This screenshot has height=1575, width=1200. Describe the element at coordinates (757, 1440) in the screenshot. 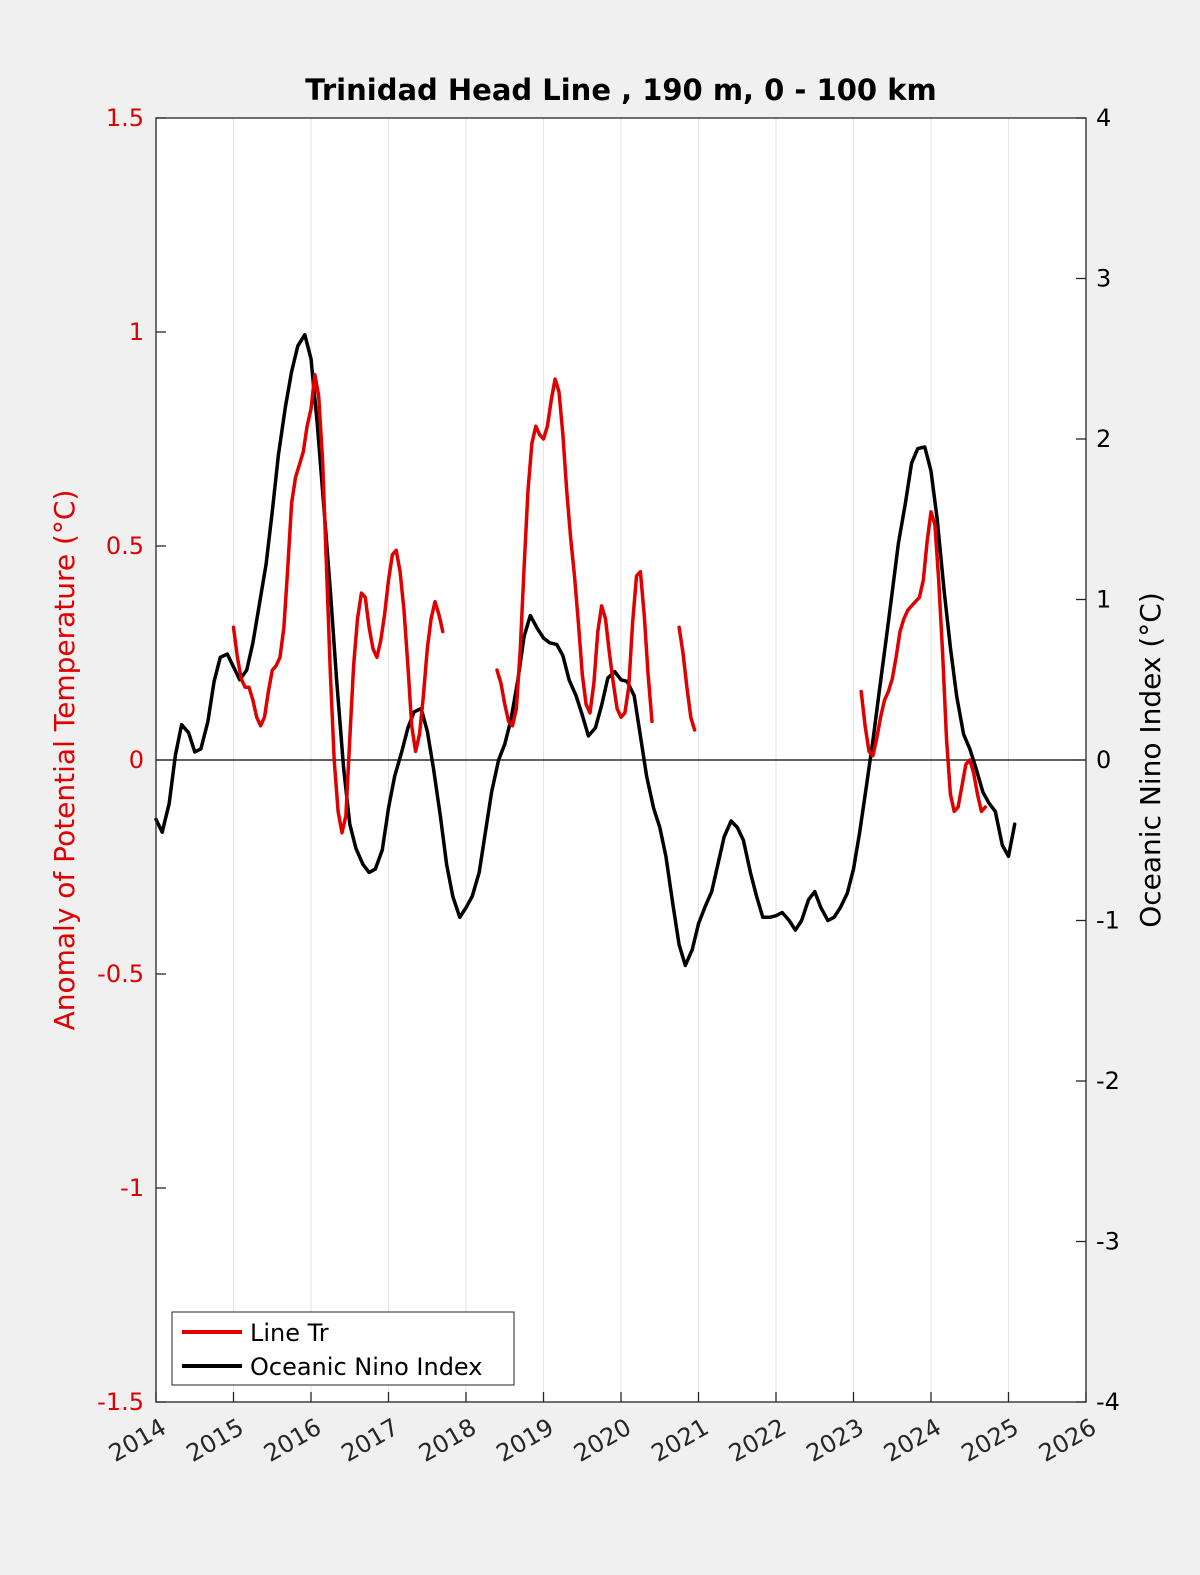

I see `x-tick-label: 2022` at that location.